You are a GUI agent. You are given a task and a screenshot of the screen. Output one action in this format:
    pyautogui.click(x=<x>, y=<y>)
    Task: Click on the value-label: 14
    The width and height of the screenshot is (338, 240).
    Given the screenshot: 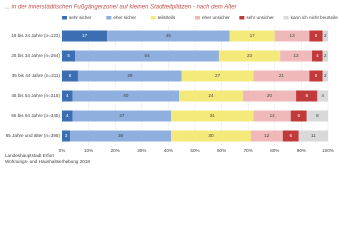 What is the action you would take?
    pyautogui.click(x=273, y=115)
    